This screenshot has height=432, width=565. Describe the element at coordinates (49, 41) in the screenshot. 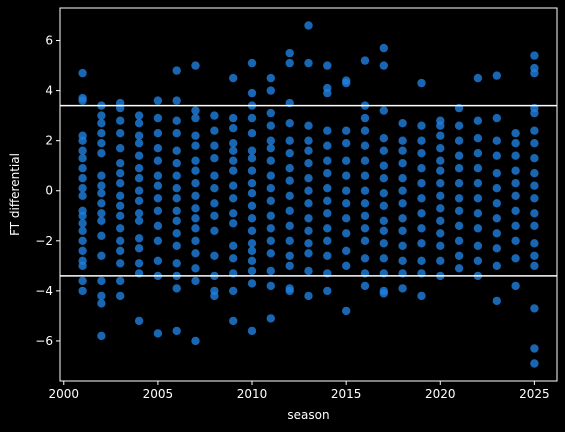

I see `y-tick-label: 6` at that location.